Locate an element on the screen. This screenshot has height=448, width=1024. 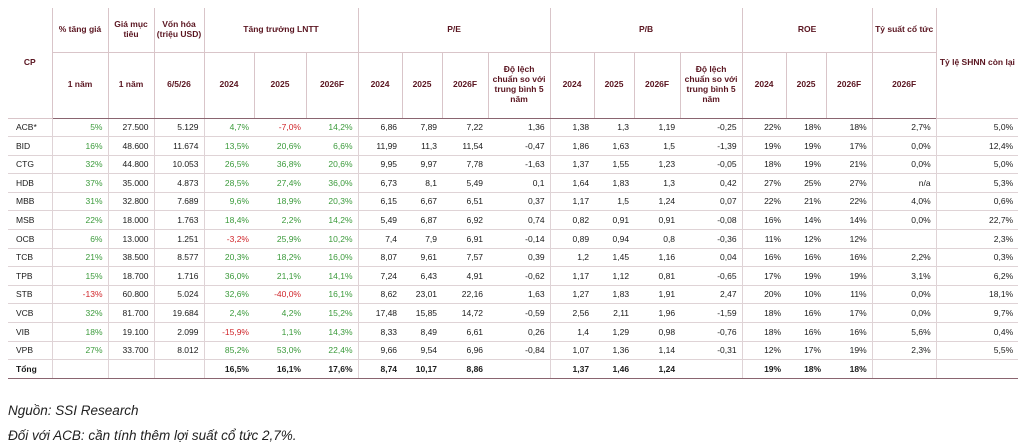
cell-target: 18.000 is located at coordinates (131, 220).